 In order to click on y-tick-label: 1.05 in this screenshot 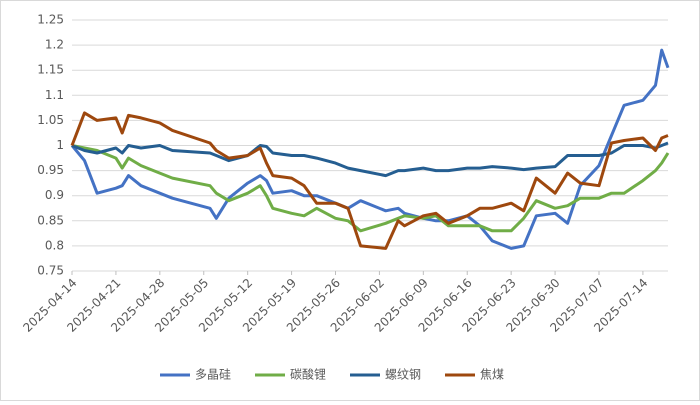, I will do `click(50, 120)`.